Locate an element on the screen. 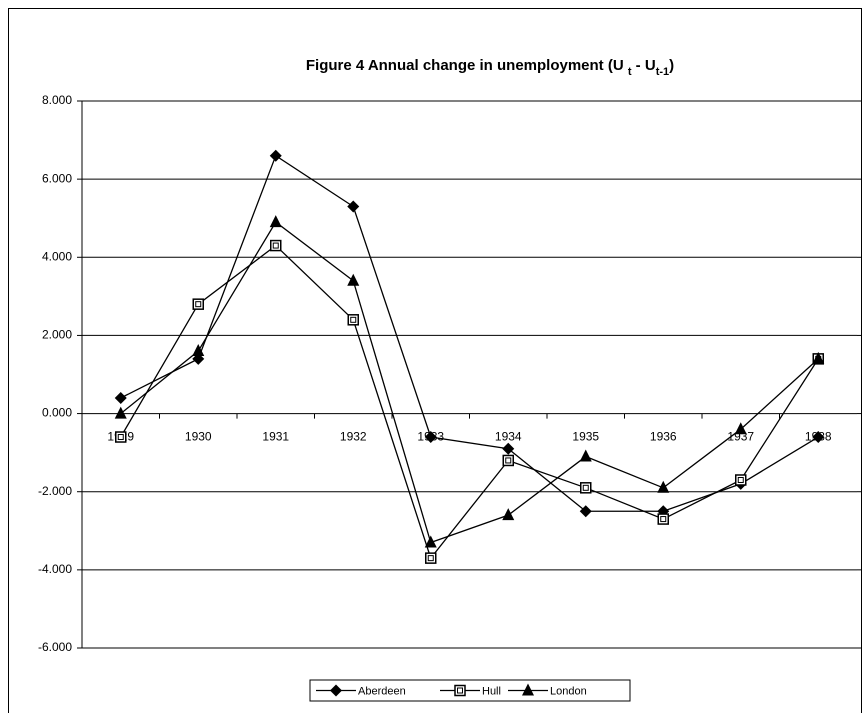 Image resolution: width=863 pixels, height=713 pixels. legend-label: London is located at coordinates (568, 691).